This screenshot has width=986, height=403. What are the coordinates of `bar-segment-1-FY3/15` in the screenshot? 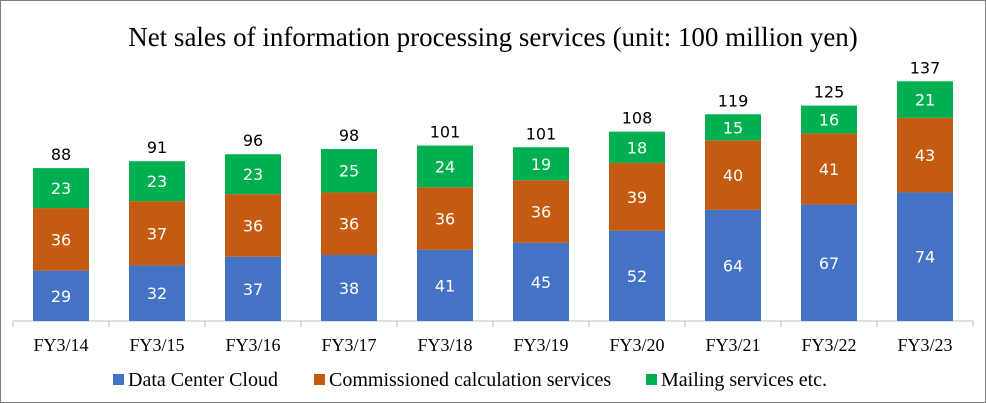 It's located at (157, 293).